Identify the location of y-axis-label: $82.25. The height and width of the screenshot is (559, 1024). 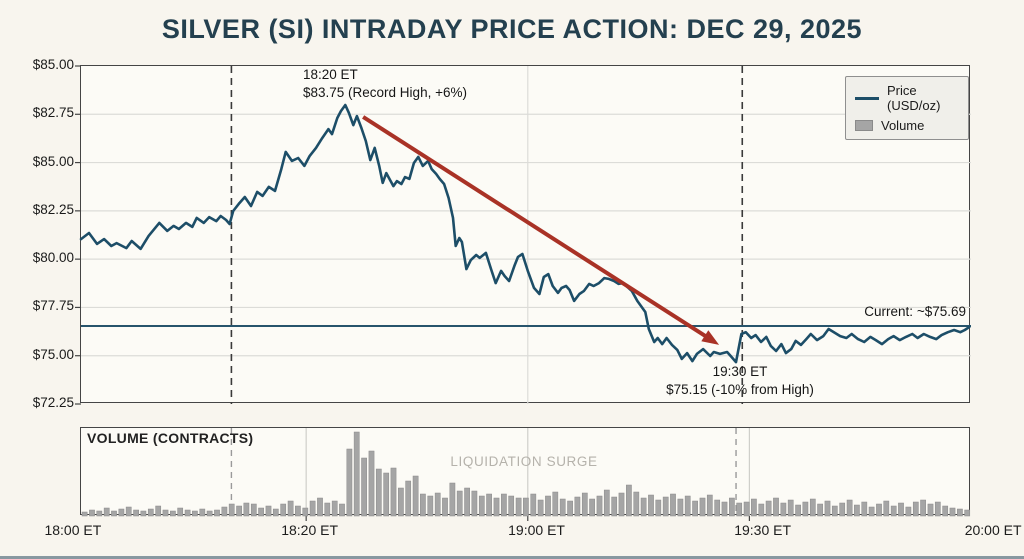
(53, 209).